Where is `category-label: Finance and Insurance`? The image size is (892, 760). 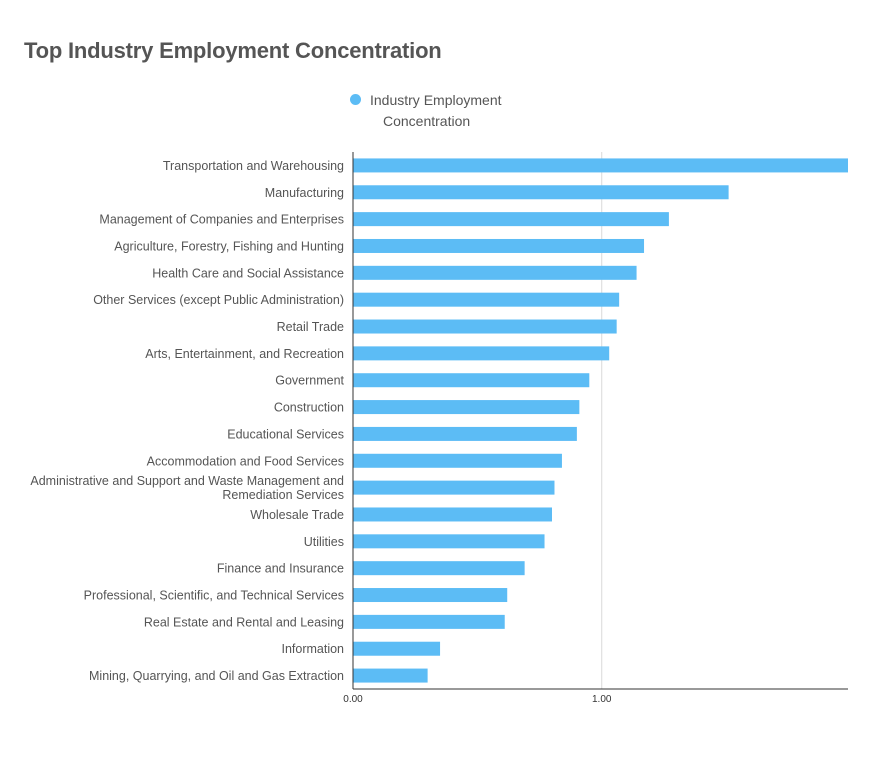
category-label: Finance and Insurance is located at coordinates (280, 569).